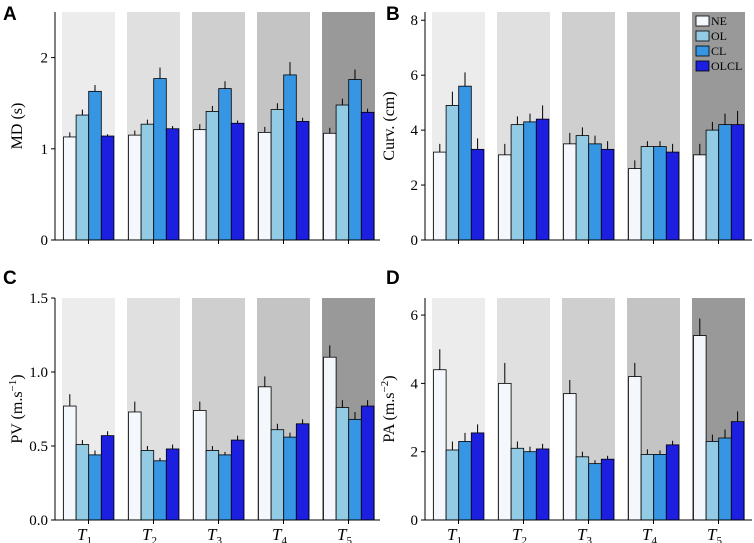 This screenshot has height=543, width=754. What do you see at coordinates (388, 408) in the screenshot?
I see `y-axis-label: PA (m.s−2)` at bounding box center [388, 408].